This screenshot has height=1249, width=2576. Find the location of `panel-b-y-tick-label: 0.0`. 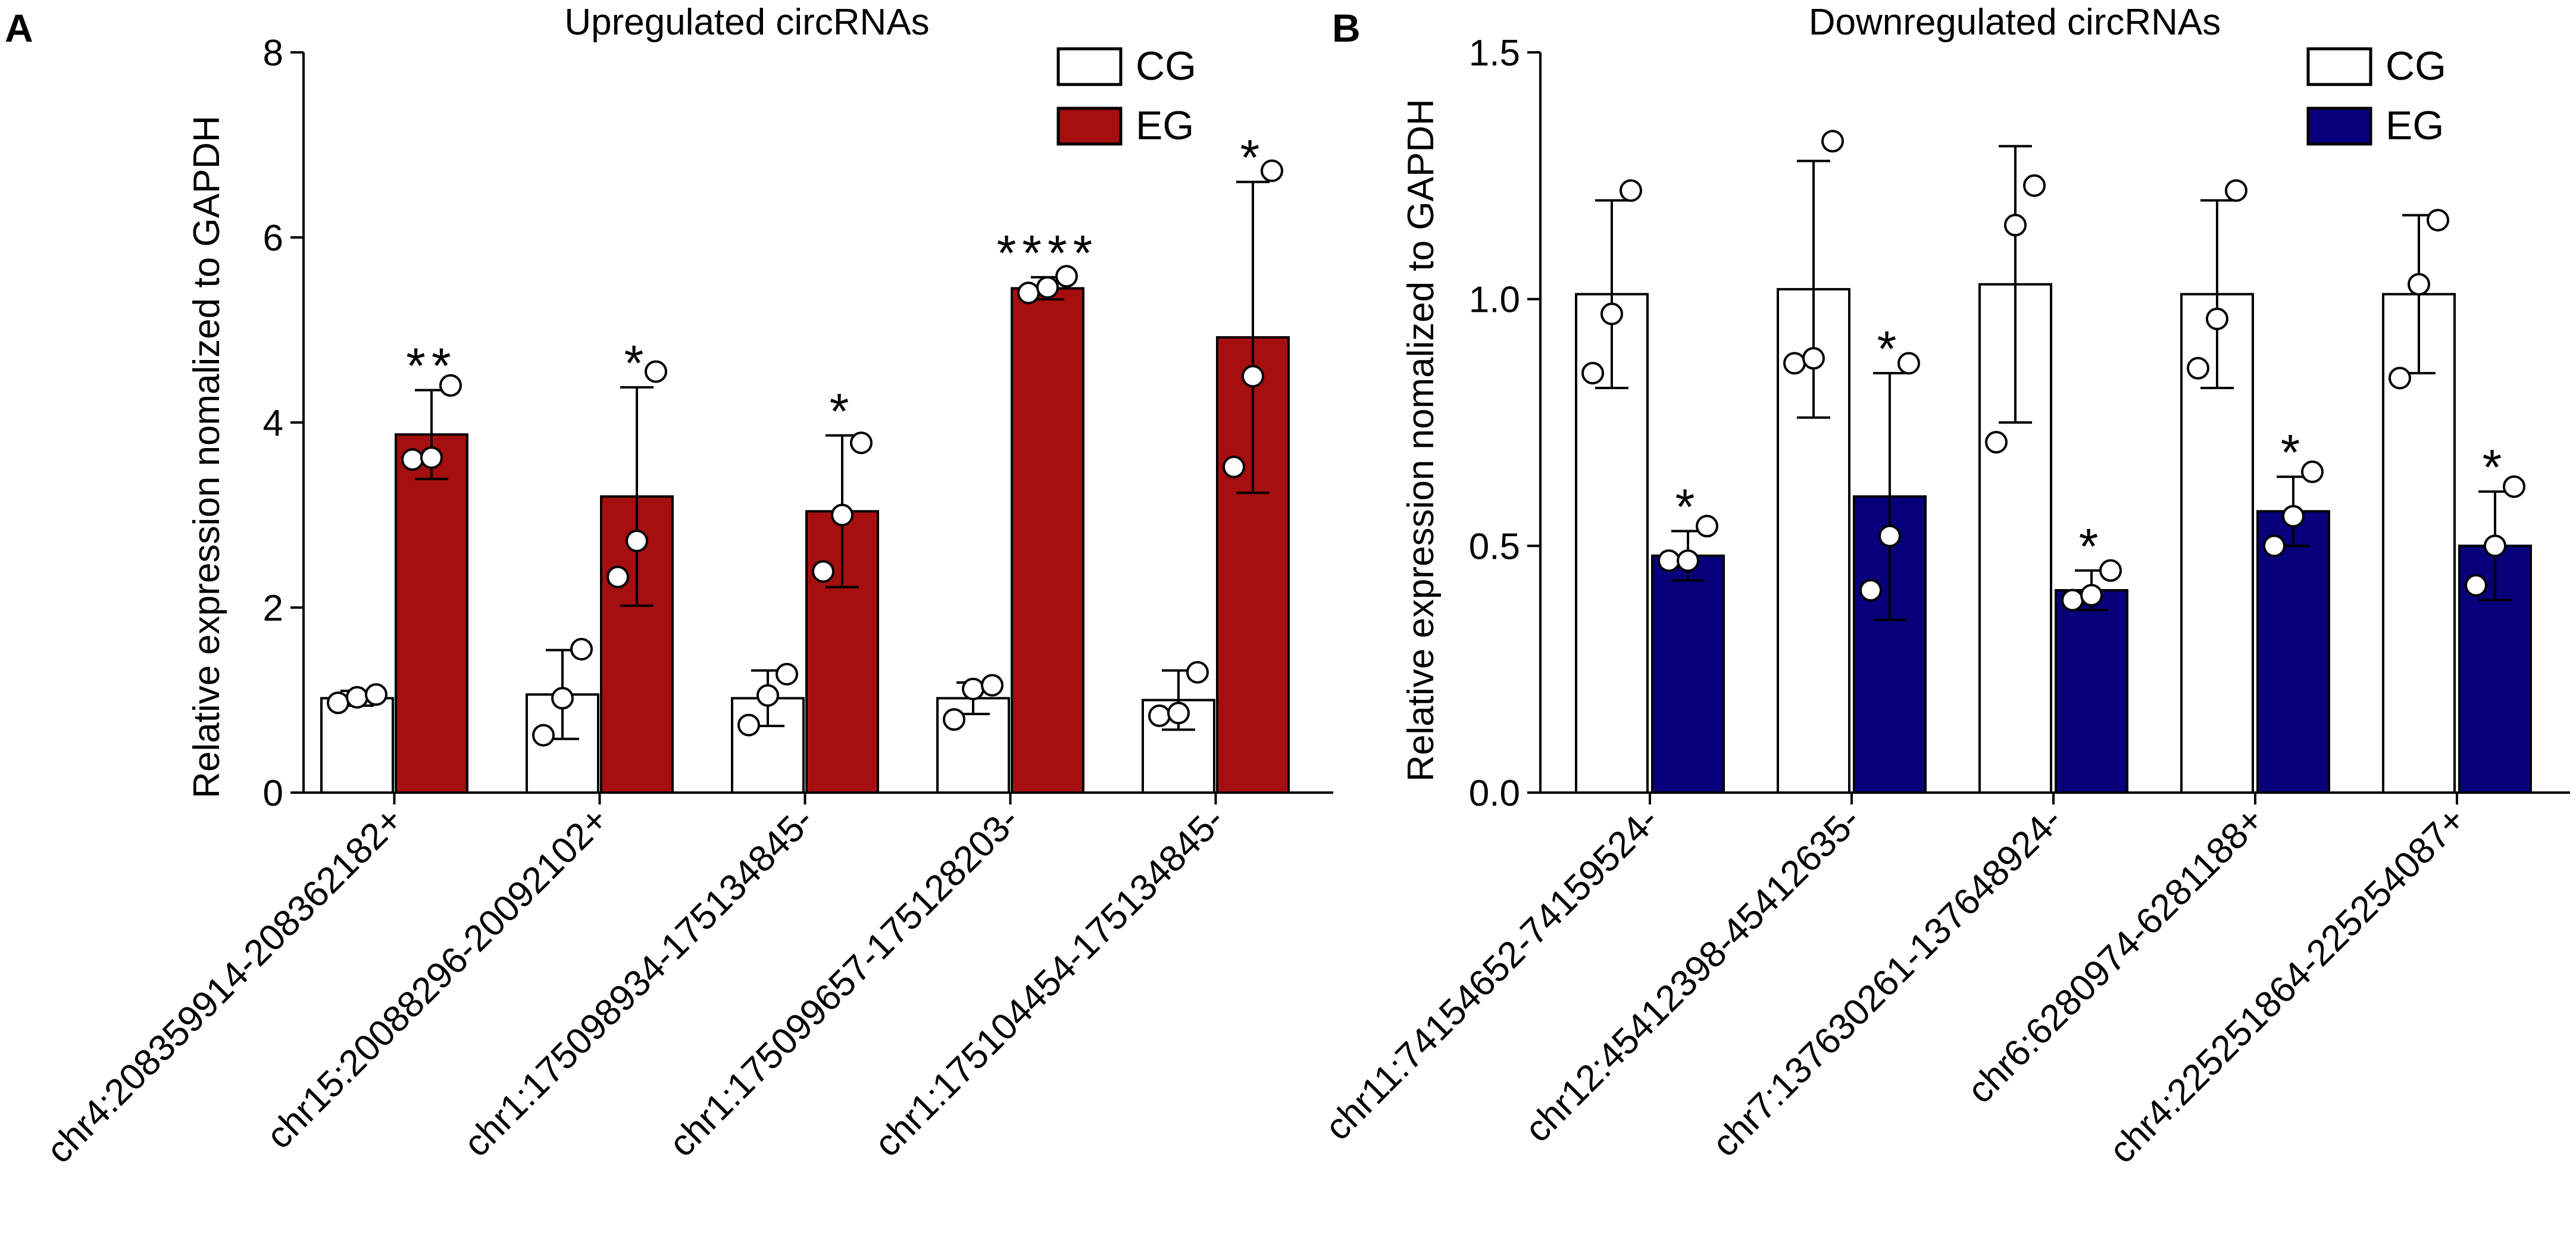

panel-b-y-tick-label: 0.0 is located at coordinates (1494, 793).